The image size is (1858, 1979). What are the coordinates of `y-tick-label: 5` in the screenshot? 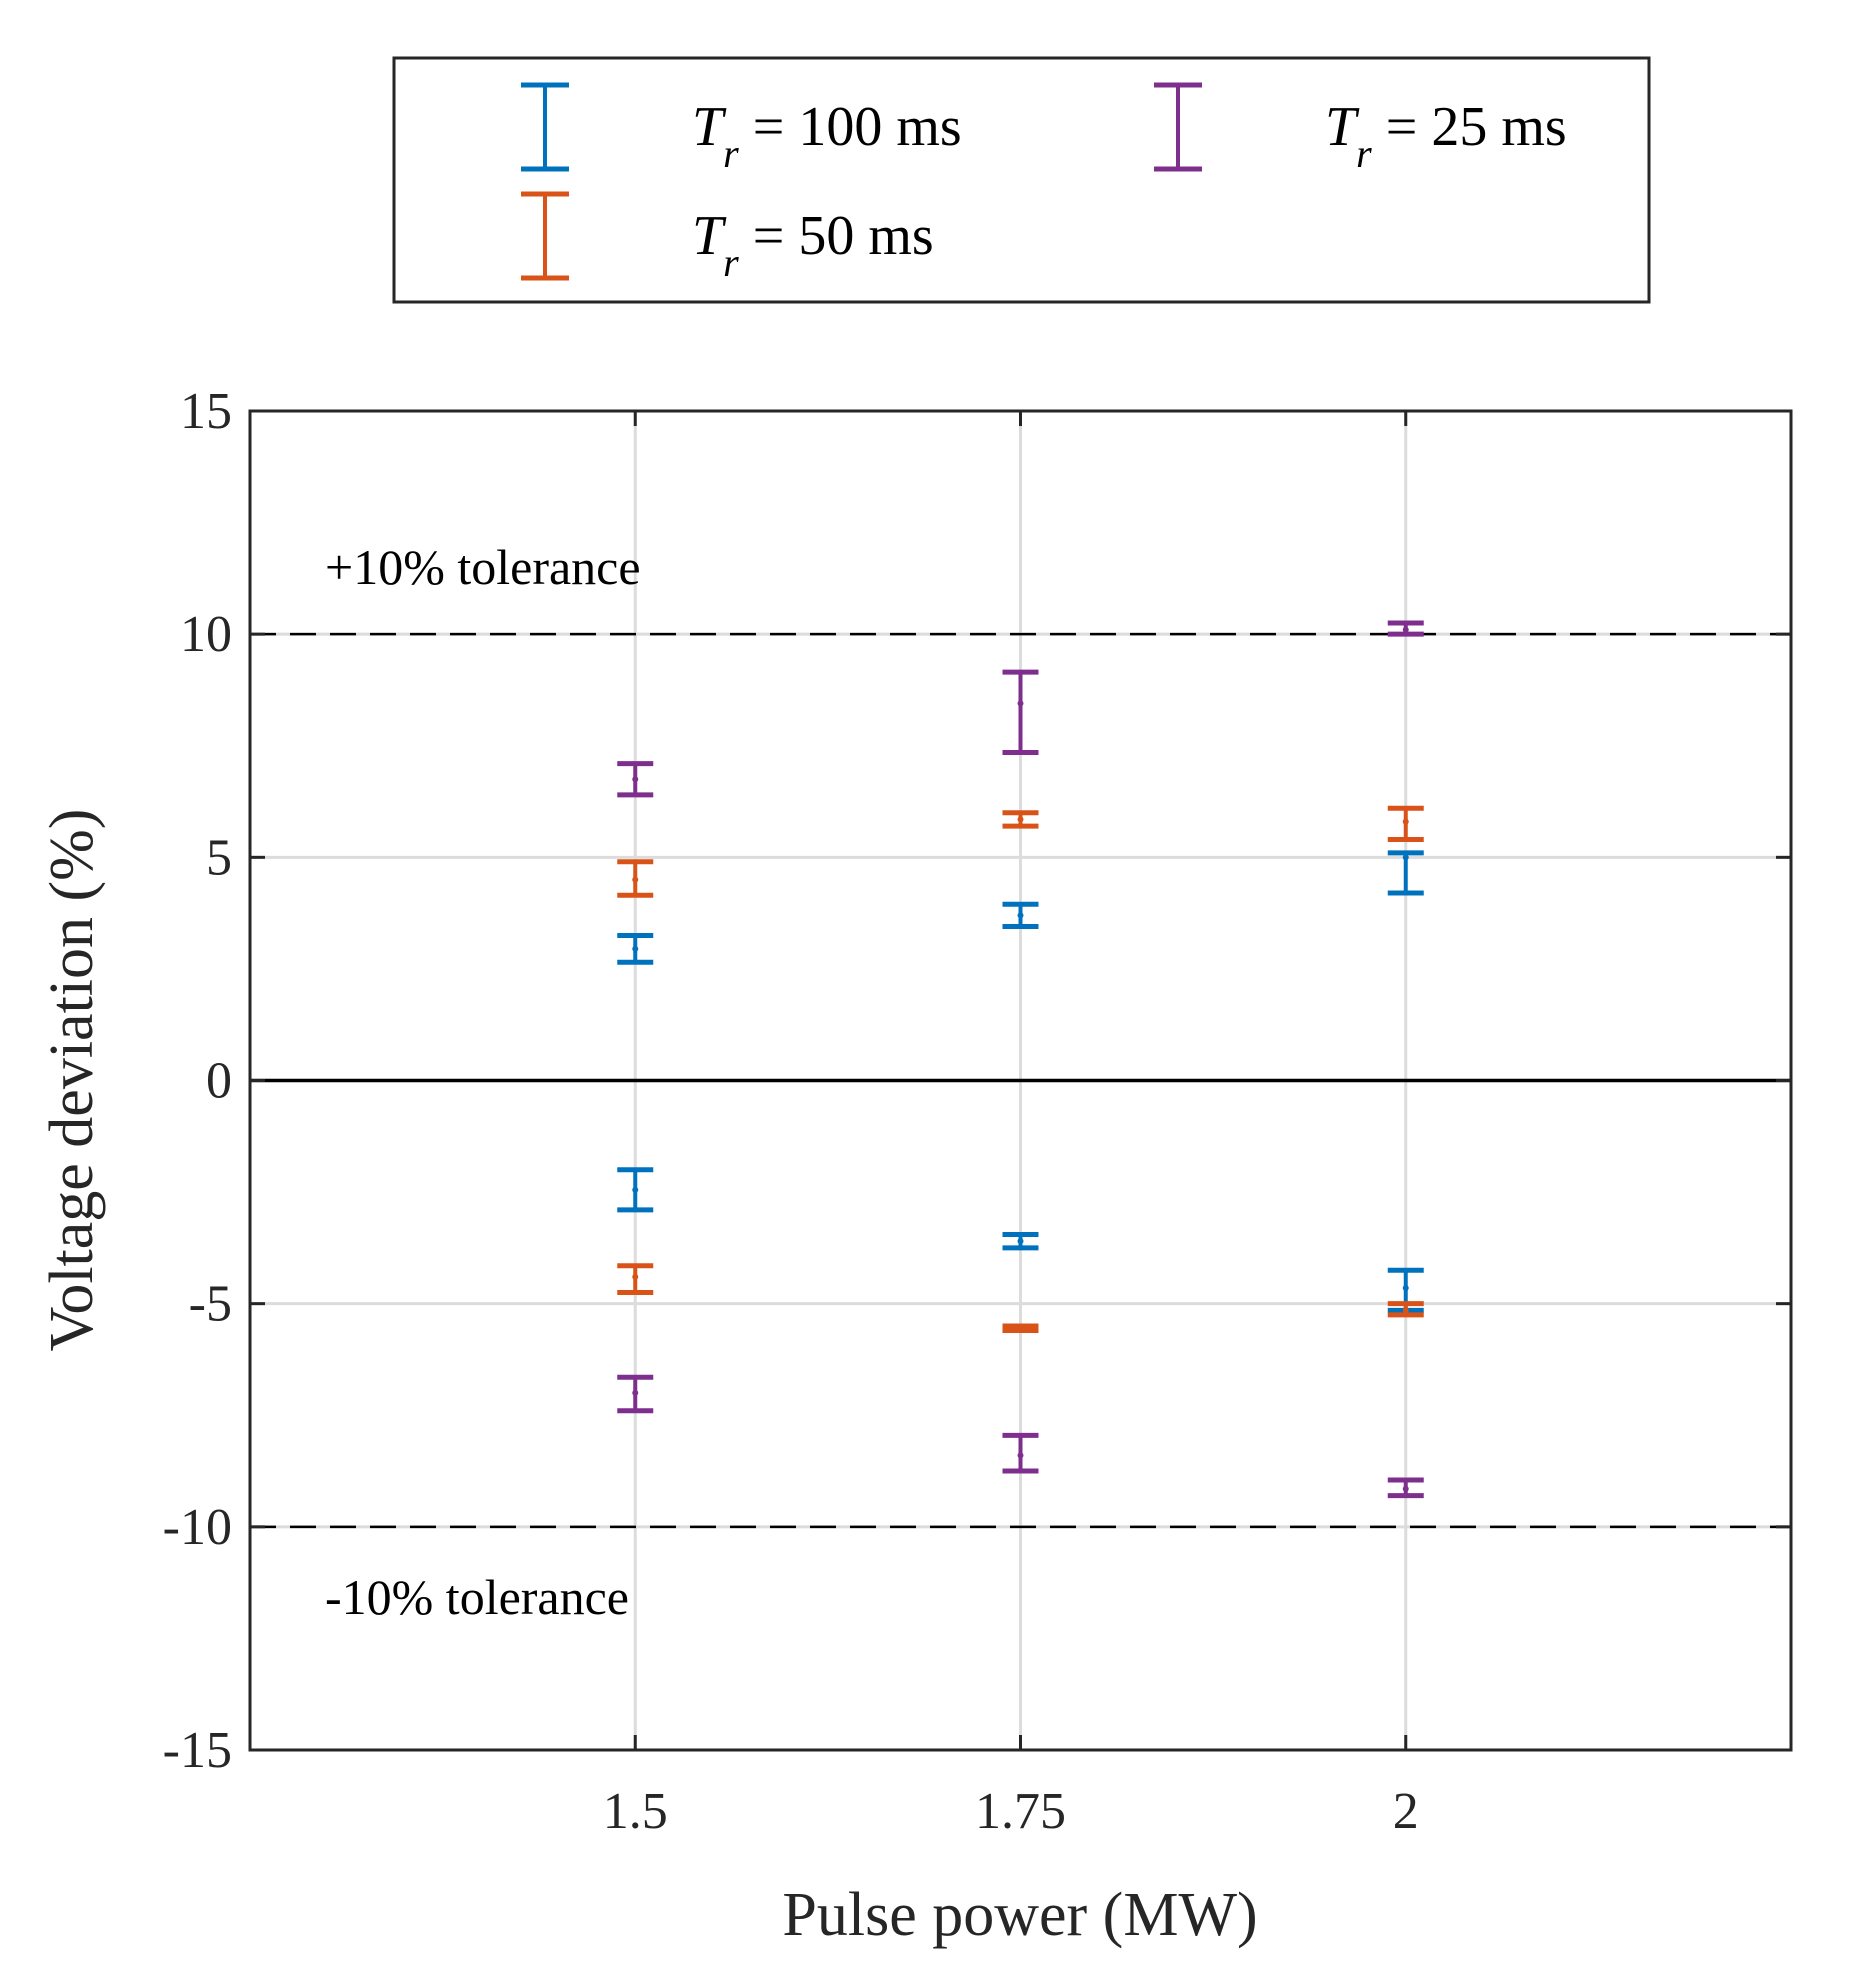 It's located at (219, 857).